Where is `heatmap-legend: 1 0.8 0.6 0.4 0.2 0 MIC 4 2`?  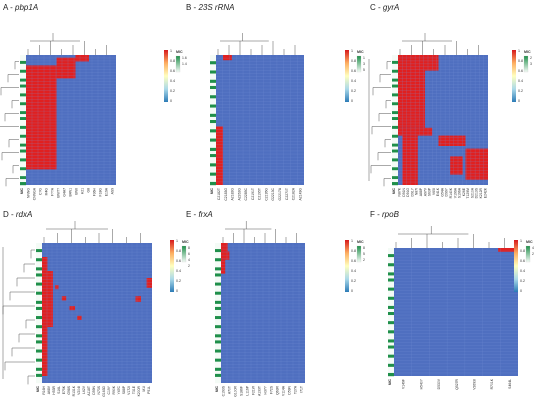
heatmap-legend: 1 0.8 0.6 0.4 0.2 0 MIC 4 2 is located at coordinates (524, 266).